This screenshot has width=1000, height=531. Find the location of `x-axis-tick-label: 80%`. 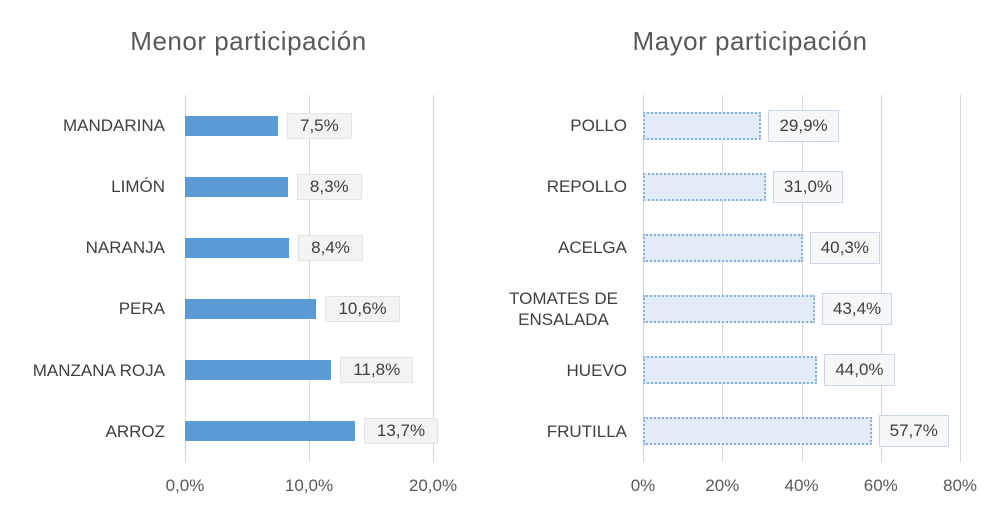

x-axis-tick-label: 80% is located at coordinates (960, 485).